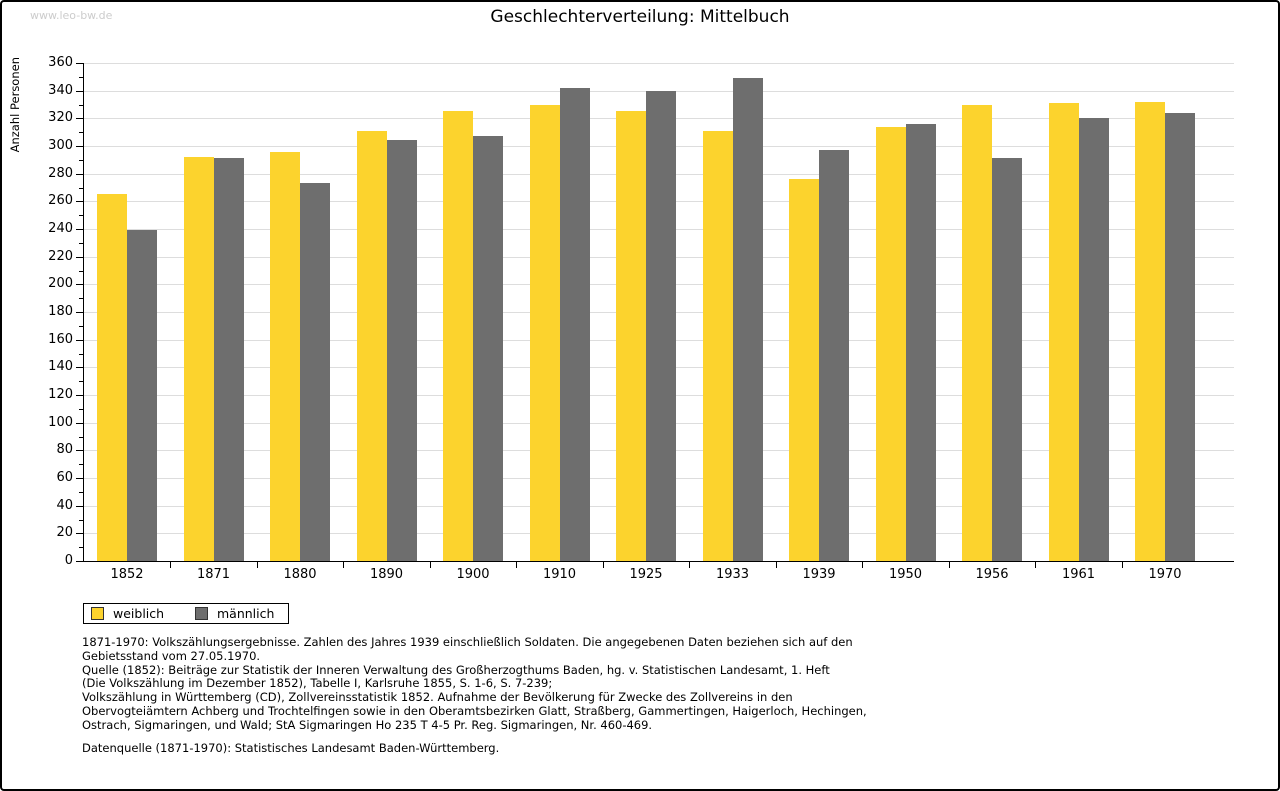 The height and width of the screenshot is (791, 1280). I want to click on bar-weiblich-1970, so click(1150, 331).